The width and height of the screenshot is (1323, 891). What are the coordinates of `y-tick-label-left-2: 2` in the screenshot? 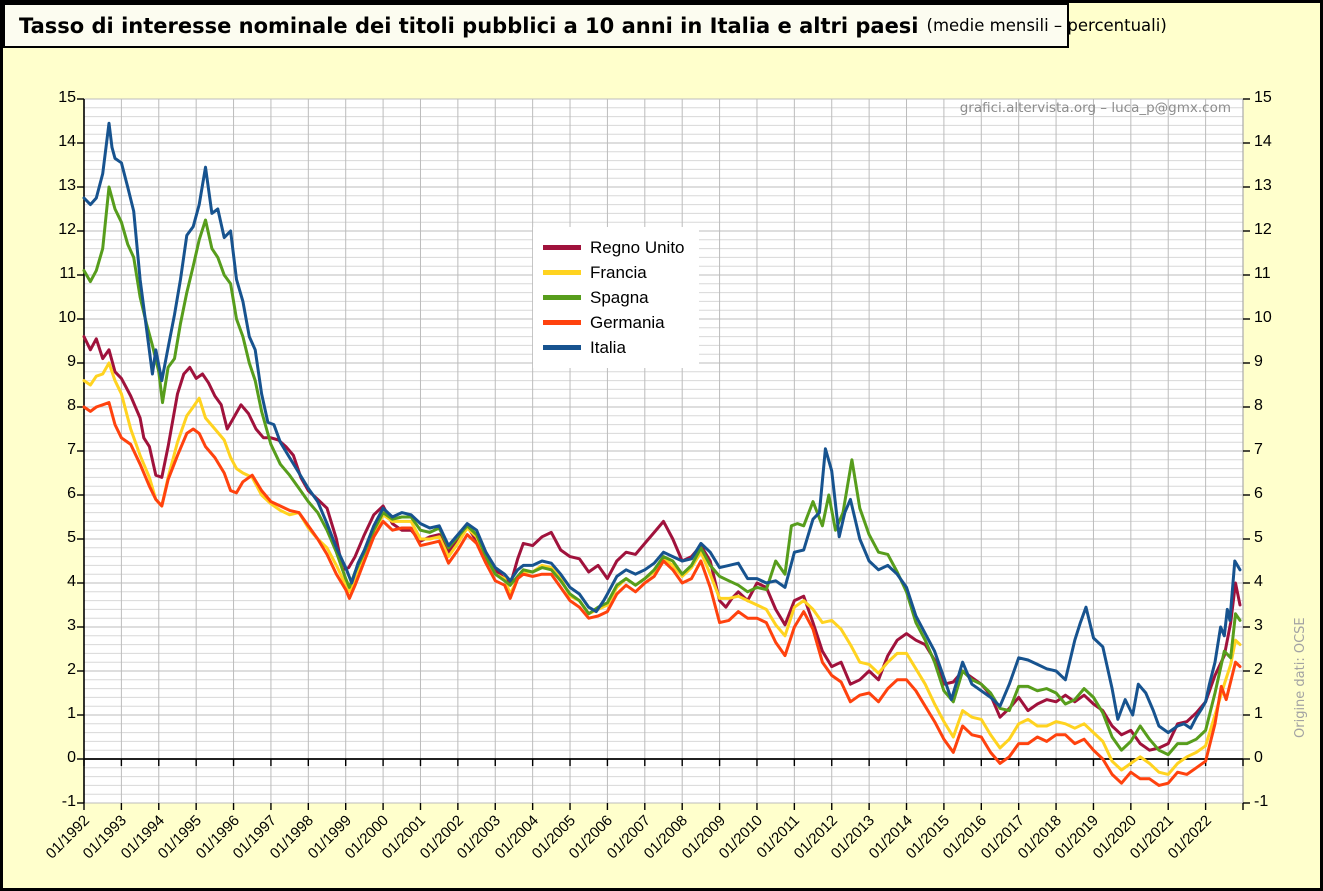 It's located at (71, 669).